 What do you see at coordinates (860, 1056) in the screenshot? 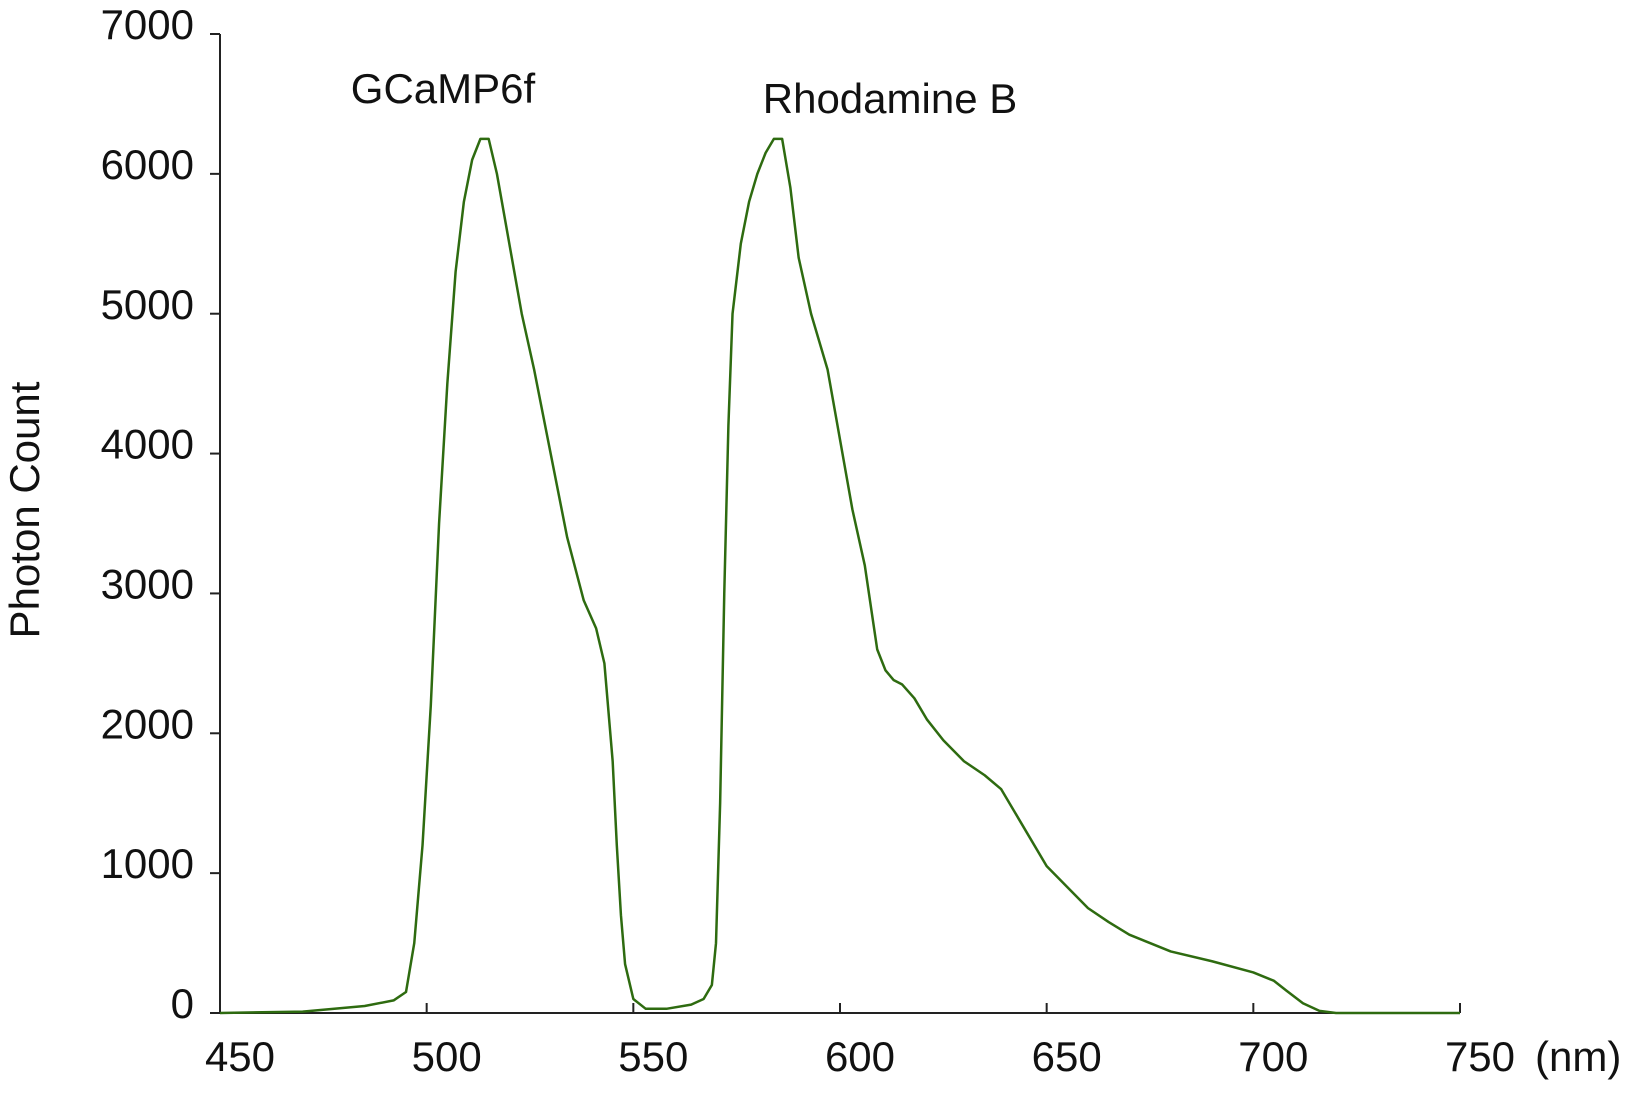
I see `x-tick-label: 600` at bounding box center [860, 1056].